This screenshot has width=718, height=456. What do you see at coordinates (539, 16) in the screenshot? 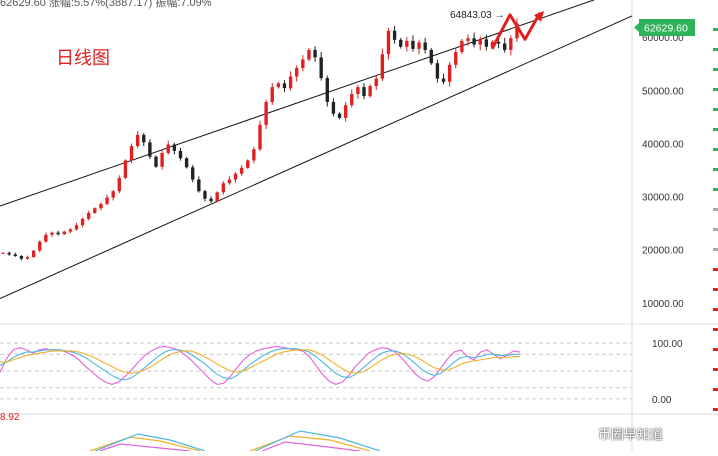
I see `forecast-arrowhead` at bounding box center [539, 16].